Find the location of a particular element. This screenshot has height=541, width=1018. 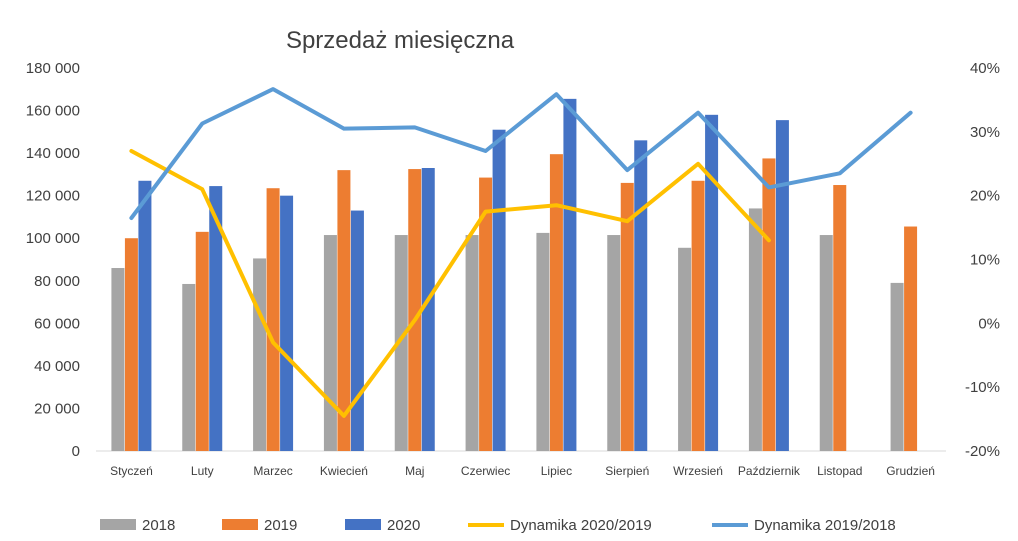

right-tick-label: -20% is located at coordinates (982, 451).